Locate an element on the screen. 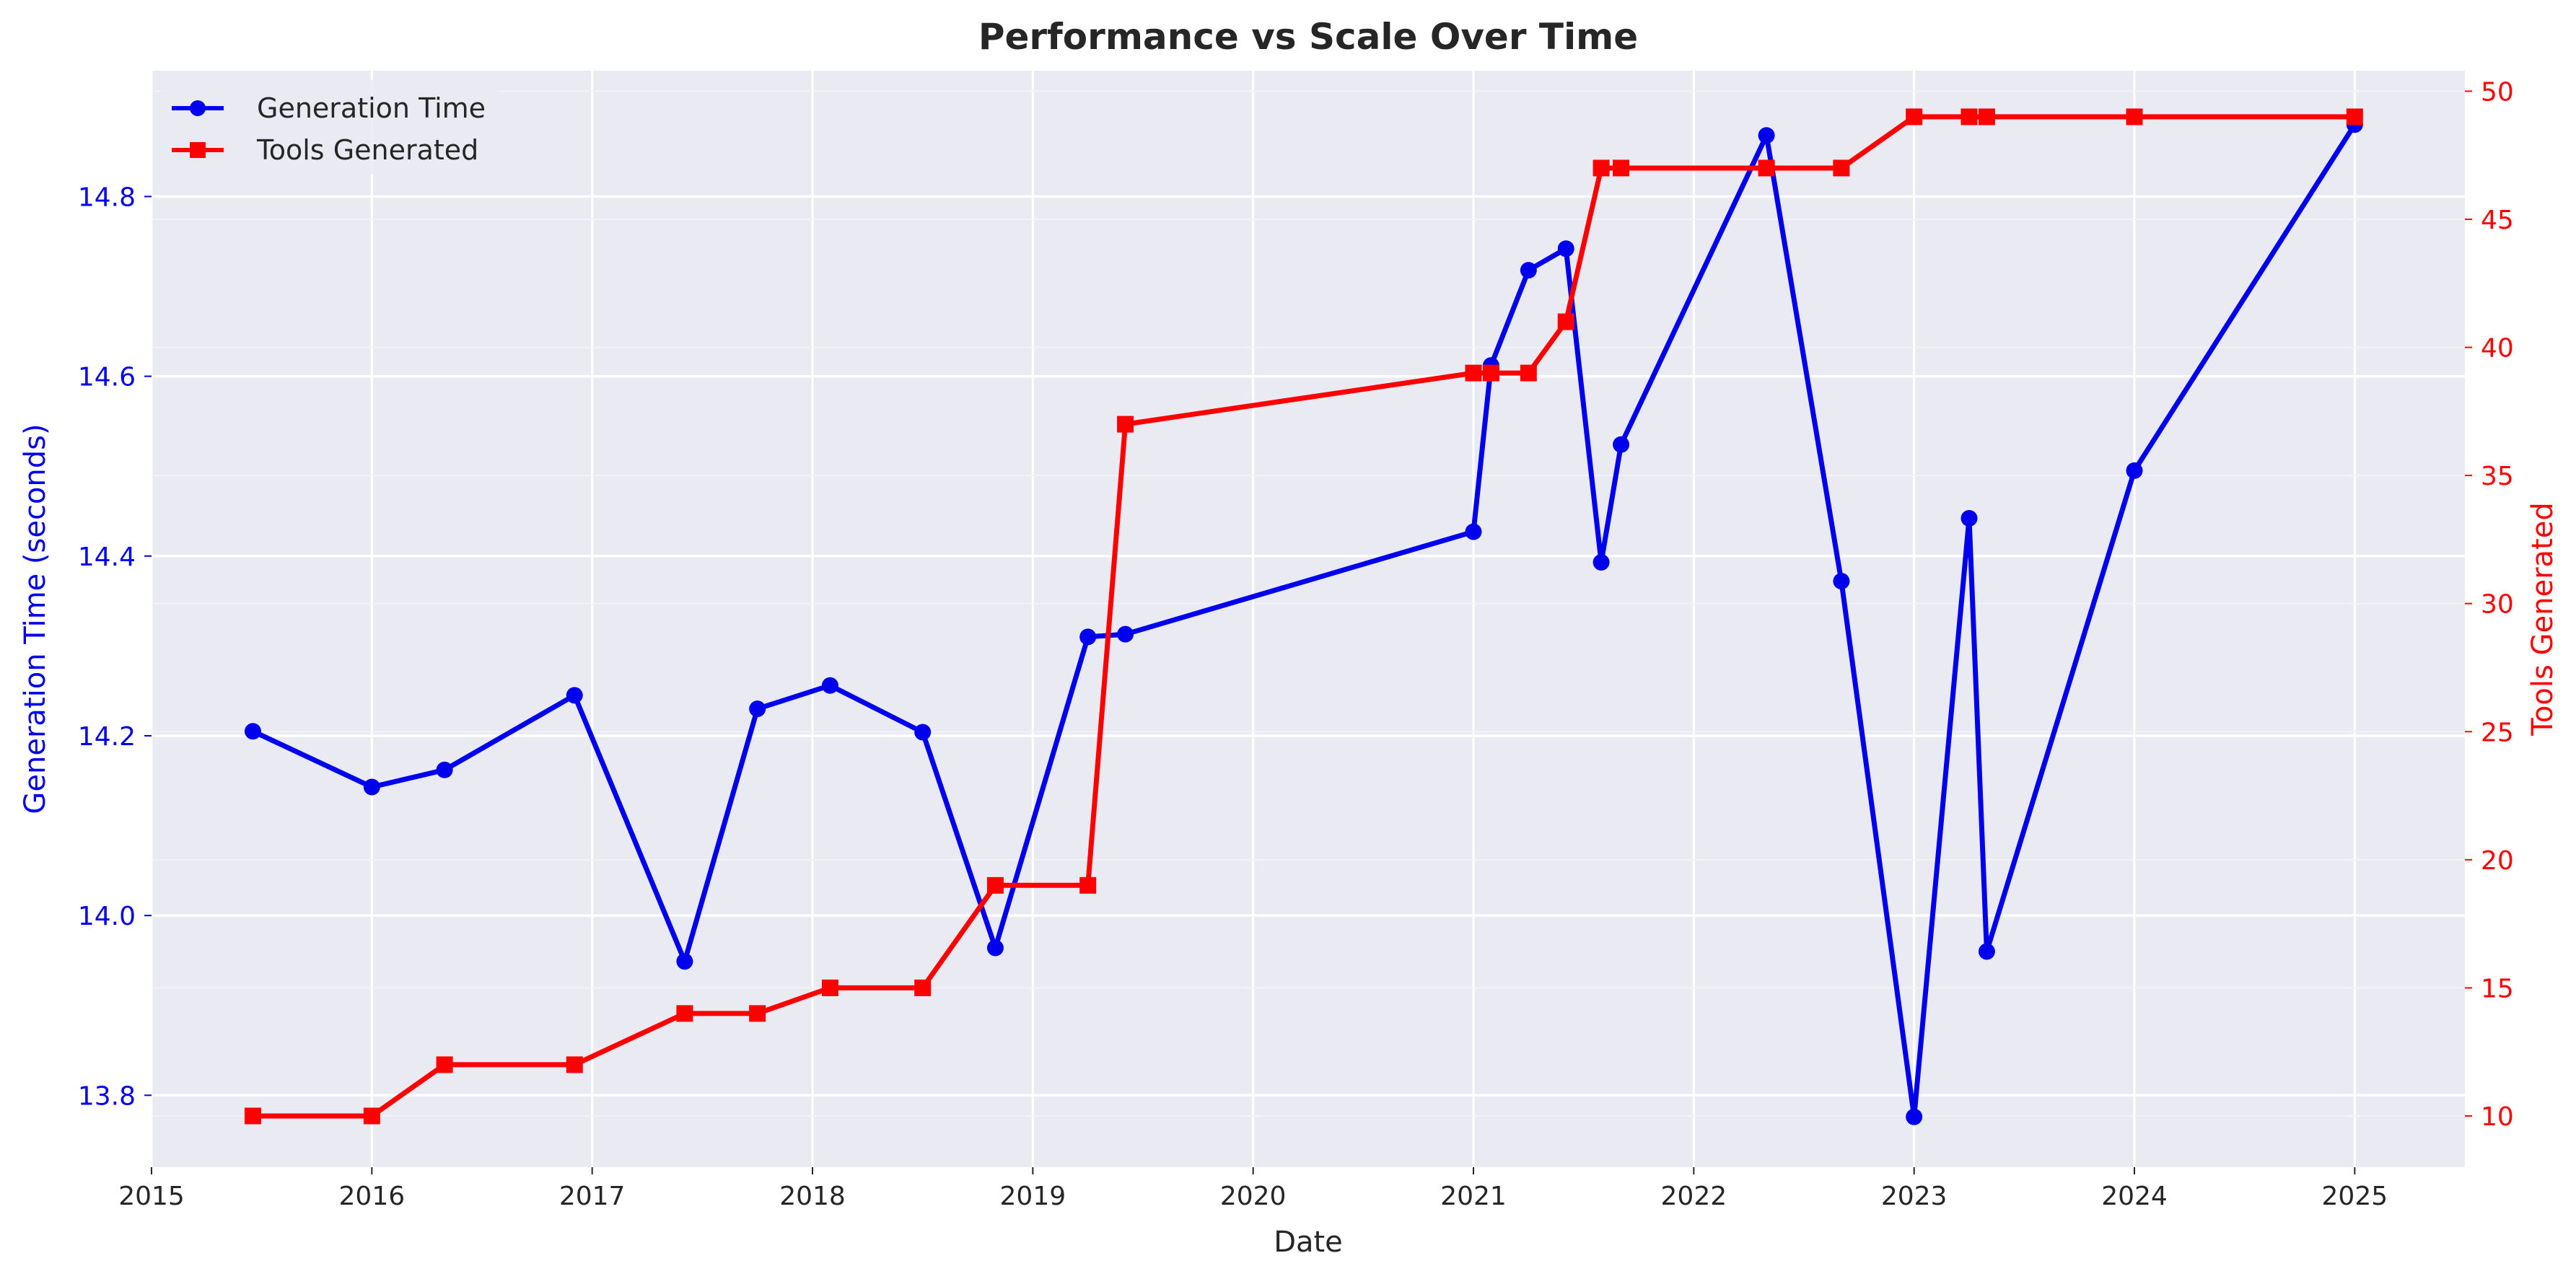 Image resolution: width=2576 pixels, height=1279 pixels. legend-marker-generation-time is located at coordinates (198, 108).